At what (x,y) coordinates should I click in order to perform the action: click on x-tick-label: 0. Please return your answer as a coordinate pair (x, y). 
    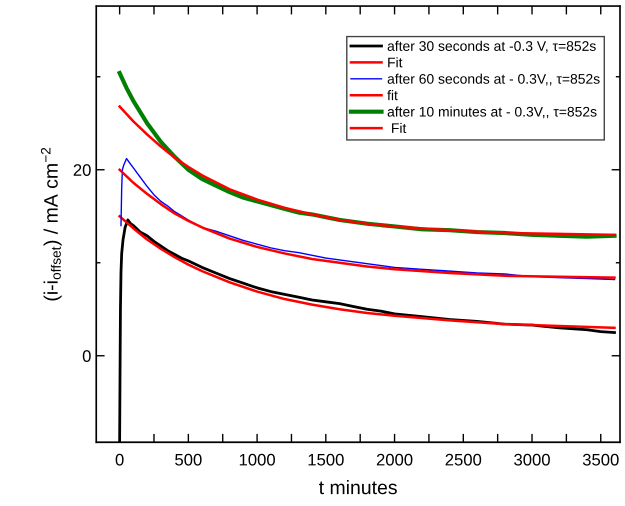
    Looking at the image, I should click on (120, 460).